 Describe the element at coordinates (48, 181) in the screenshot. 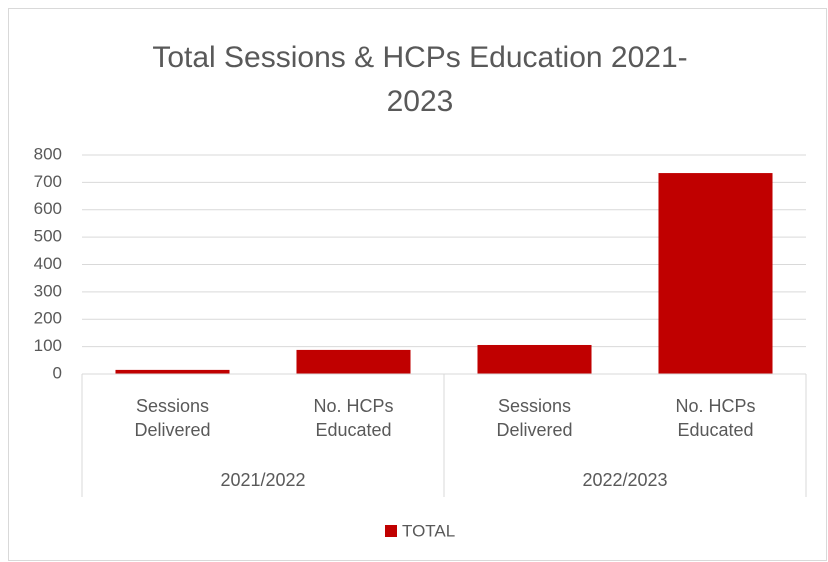

I see `y-tick-label: 700` at that location.